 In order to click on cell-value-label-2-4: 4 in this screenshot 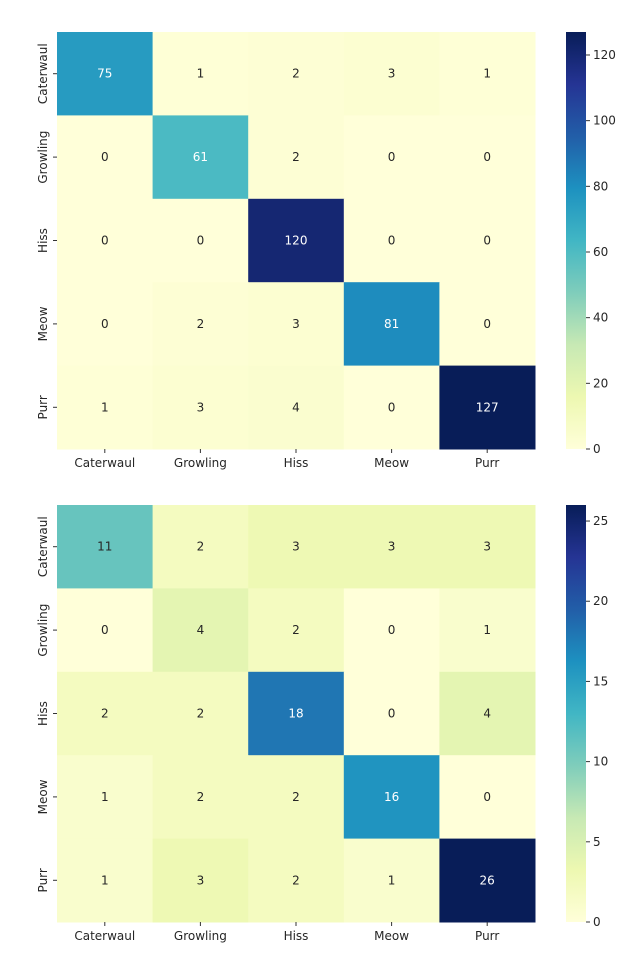, I will do `click(487, 714)`.